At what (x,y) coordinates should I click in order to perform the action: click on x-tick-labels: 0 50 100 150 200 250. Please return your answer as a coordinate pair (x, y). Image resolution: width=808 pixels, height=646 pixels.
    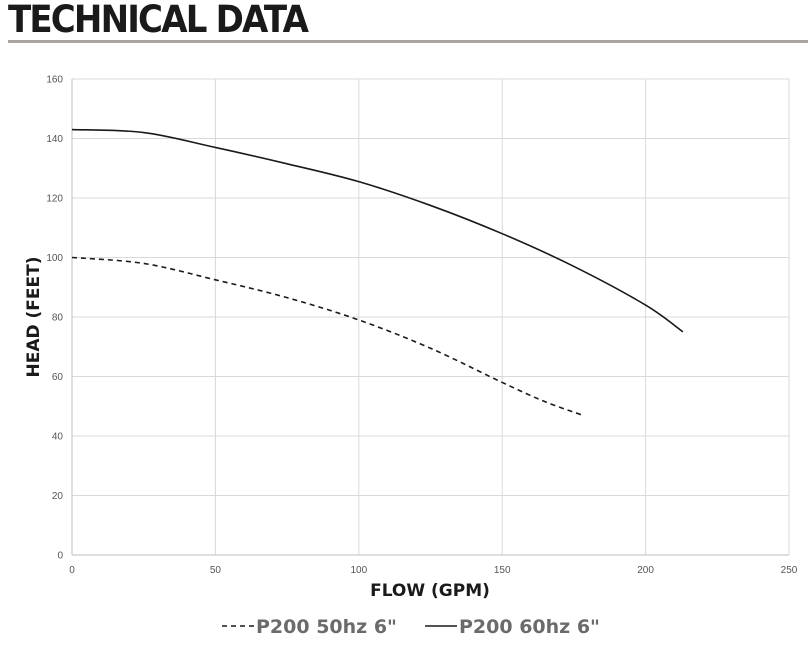
    Looking at the image, I should click on (433, 570).